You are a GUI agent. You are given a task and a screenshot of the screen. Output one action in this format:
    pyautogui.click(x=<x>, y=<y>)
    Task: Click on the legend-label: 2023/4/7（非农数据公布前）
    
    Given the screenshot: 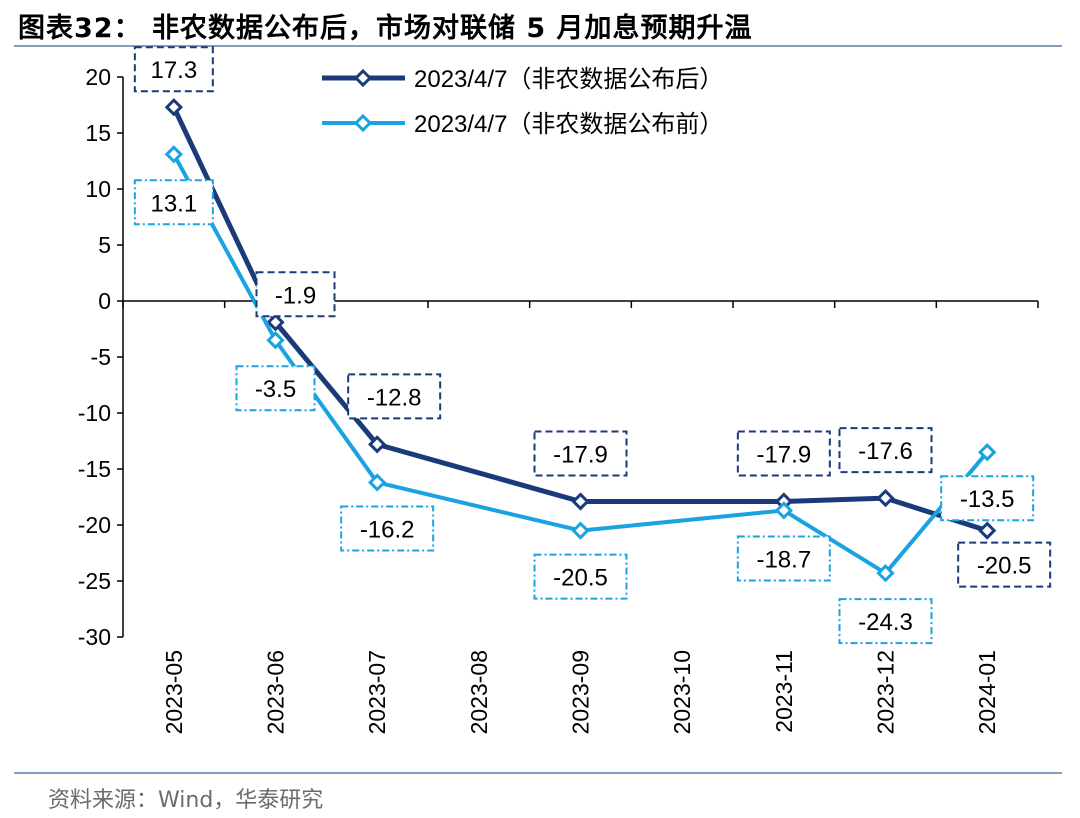 What is the action you would take?
    pyautogui.click(x=568, y=124)
    